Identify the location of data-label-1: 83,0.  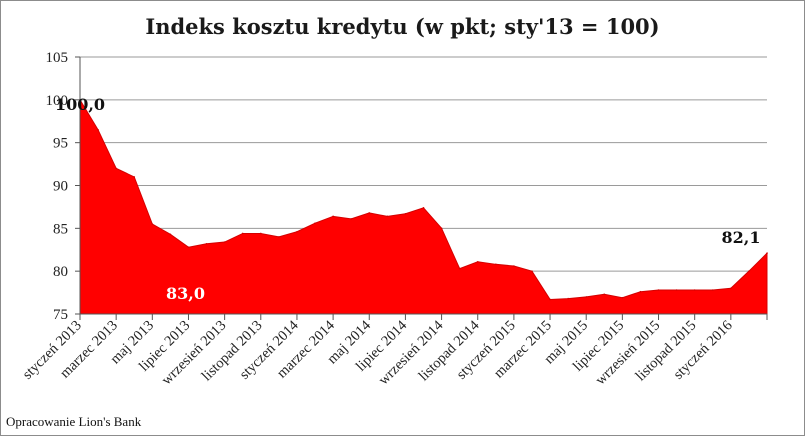
(185, 293).